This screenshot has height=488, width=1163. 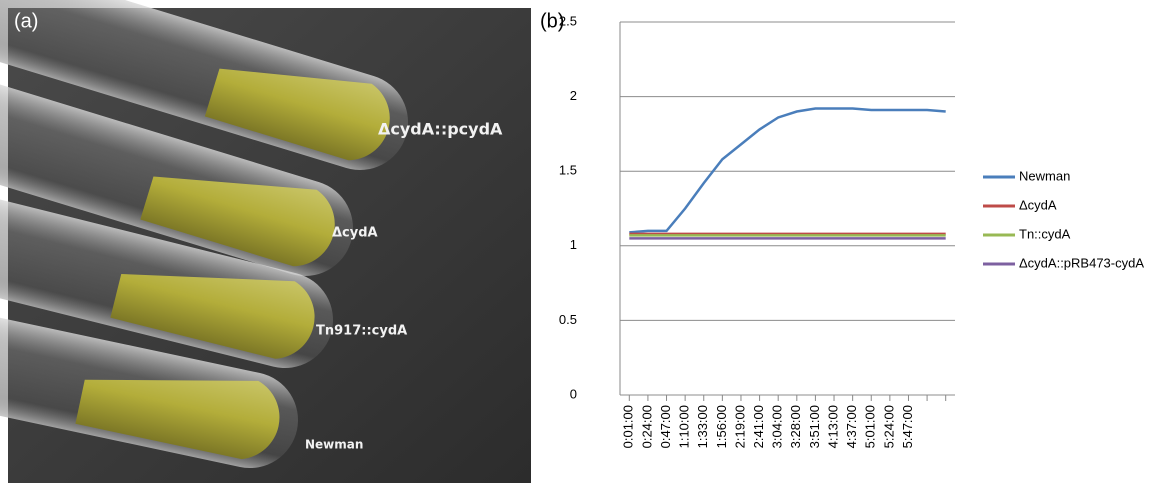 I want to click on x-tick-label: 0:47:00, so click(x=665, y=426).